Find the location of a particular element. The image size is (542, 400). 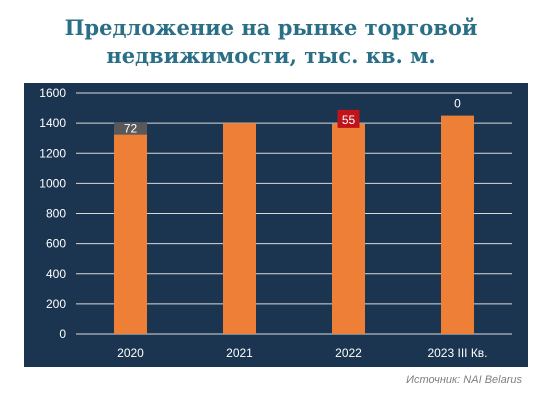

x-tick-label: 2022 is located at coordinates (348, 353).